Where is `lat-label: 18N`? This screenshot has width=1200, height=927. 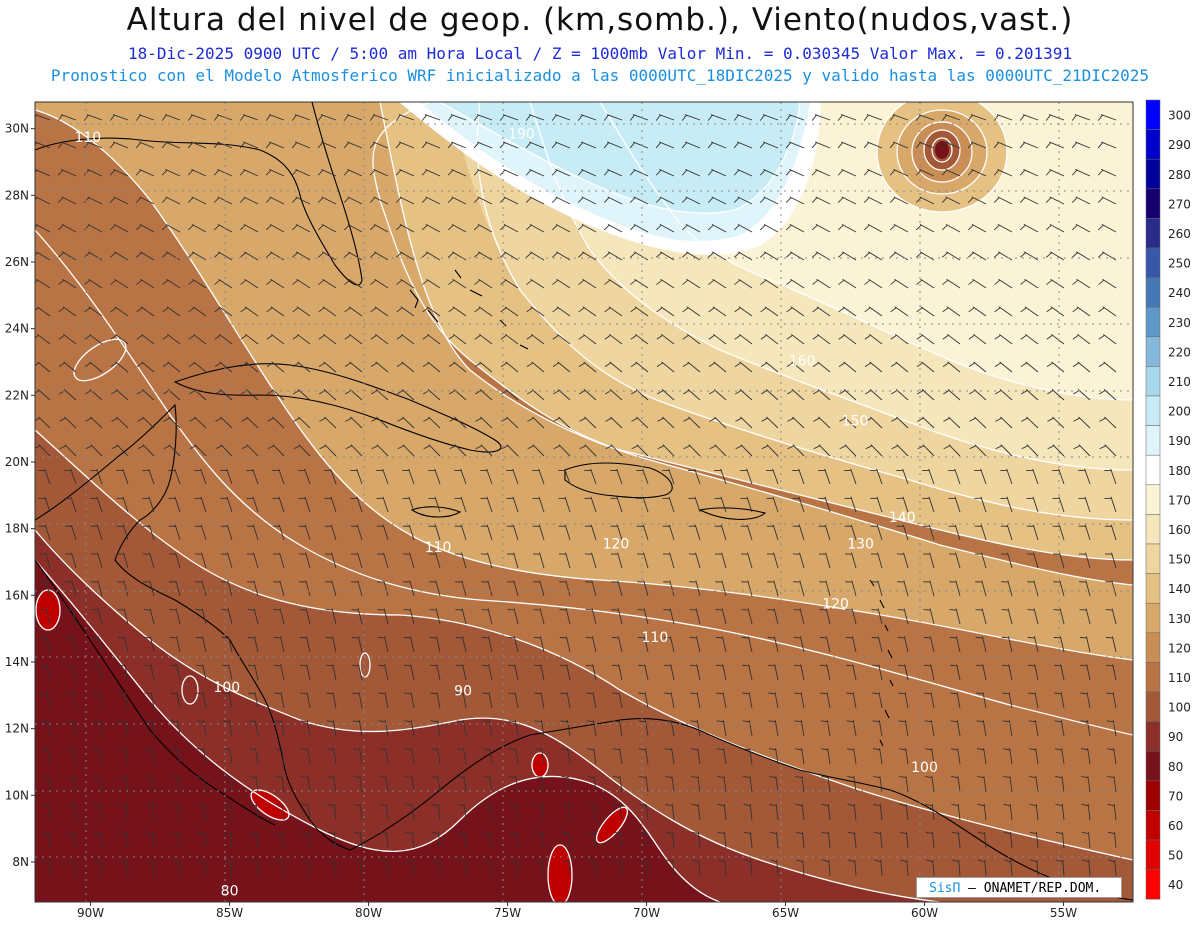
lat-label: 18N is located at coordinates (17, 529).